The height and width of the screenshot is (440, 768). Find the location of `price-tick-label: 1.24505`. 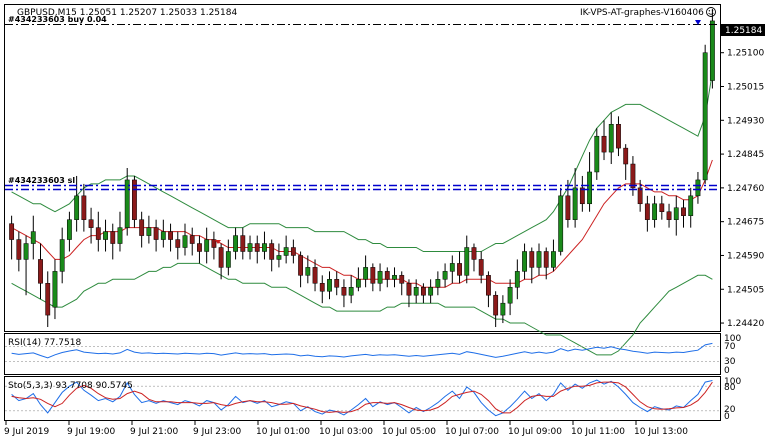

price-tick-label: 1.24505 is located at coordinates (745, 290).